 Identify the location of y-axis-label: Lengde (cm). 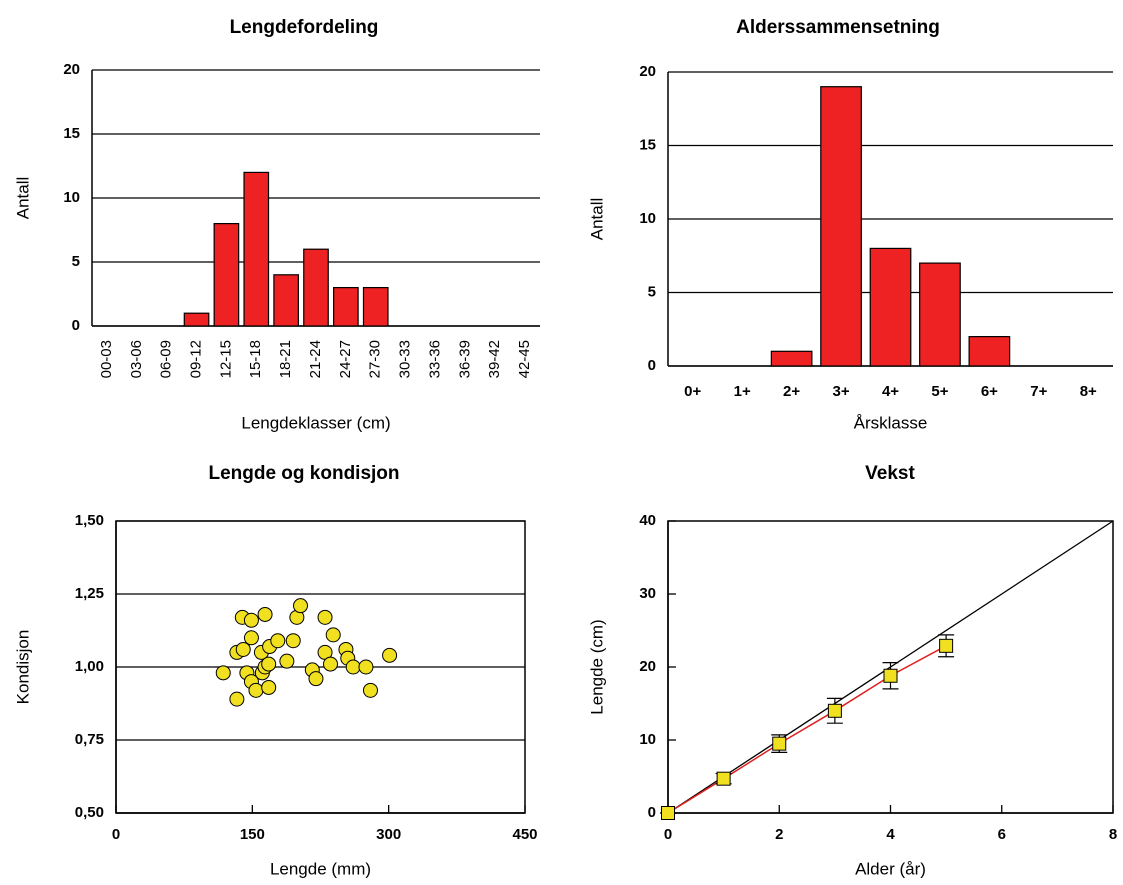
(596, 666).